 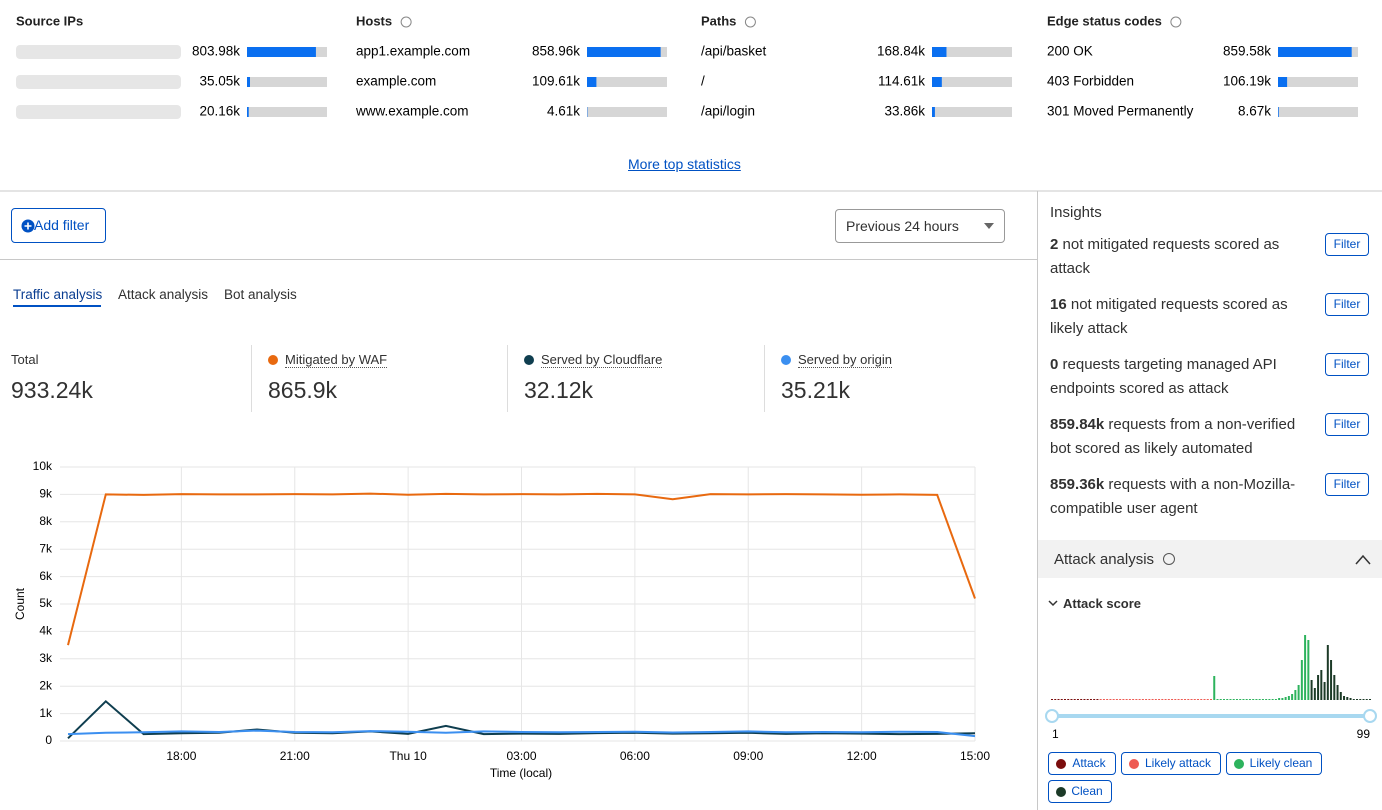 I want to click on legend-label: Served by origin, so click(x=845, y=360).